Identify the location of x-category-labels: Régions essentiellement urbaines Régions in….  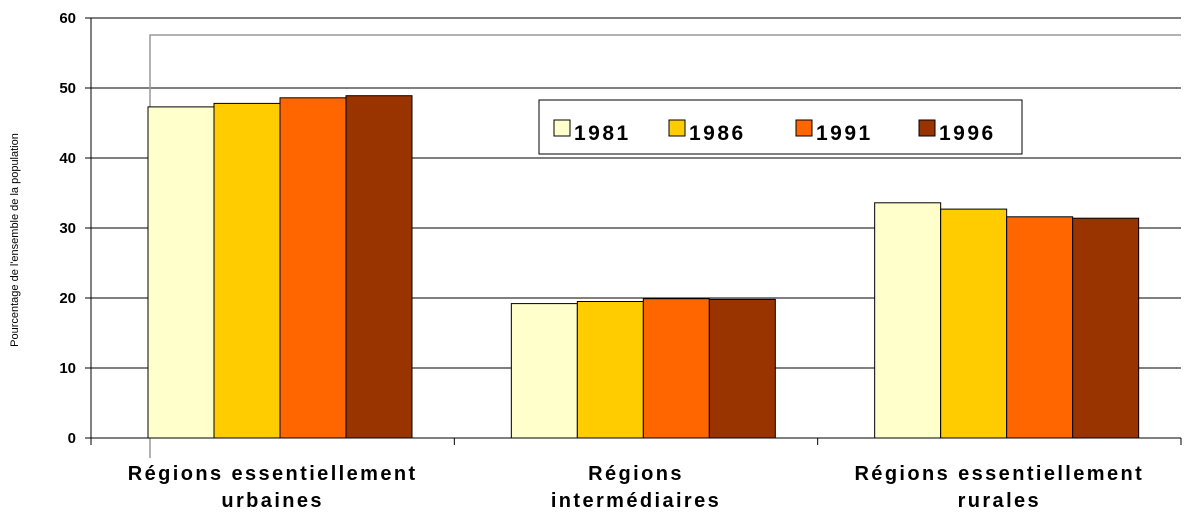
(636, 487).